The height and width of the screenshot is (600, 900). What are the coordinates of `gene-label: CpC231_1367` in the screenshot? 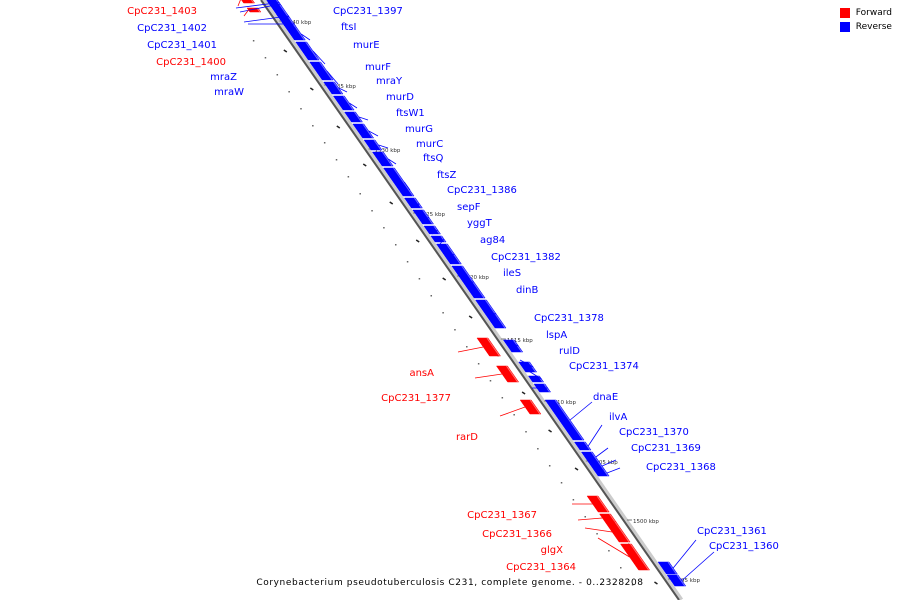 It's located at (502, 515).